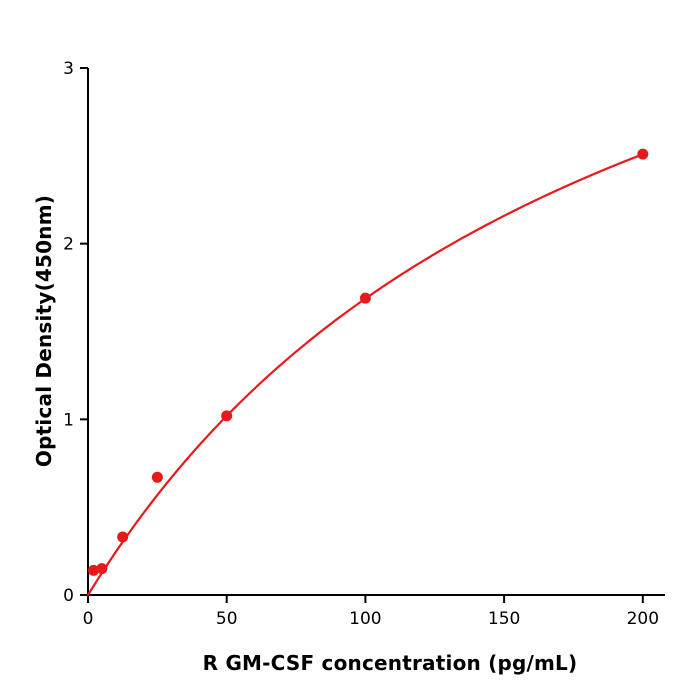  I want to click on y-axis-label: Optical Density(450nm), so click(44, 331).